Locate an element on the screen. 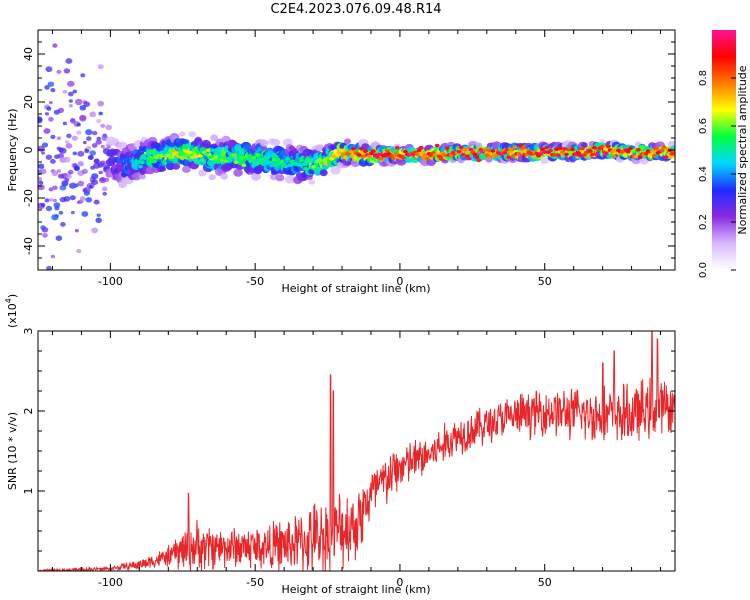  snr-multiplier-label: (x104) is located at coordinates (11, 311).